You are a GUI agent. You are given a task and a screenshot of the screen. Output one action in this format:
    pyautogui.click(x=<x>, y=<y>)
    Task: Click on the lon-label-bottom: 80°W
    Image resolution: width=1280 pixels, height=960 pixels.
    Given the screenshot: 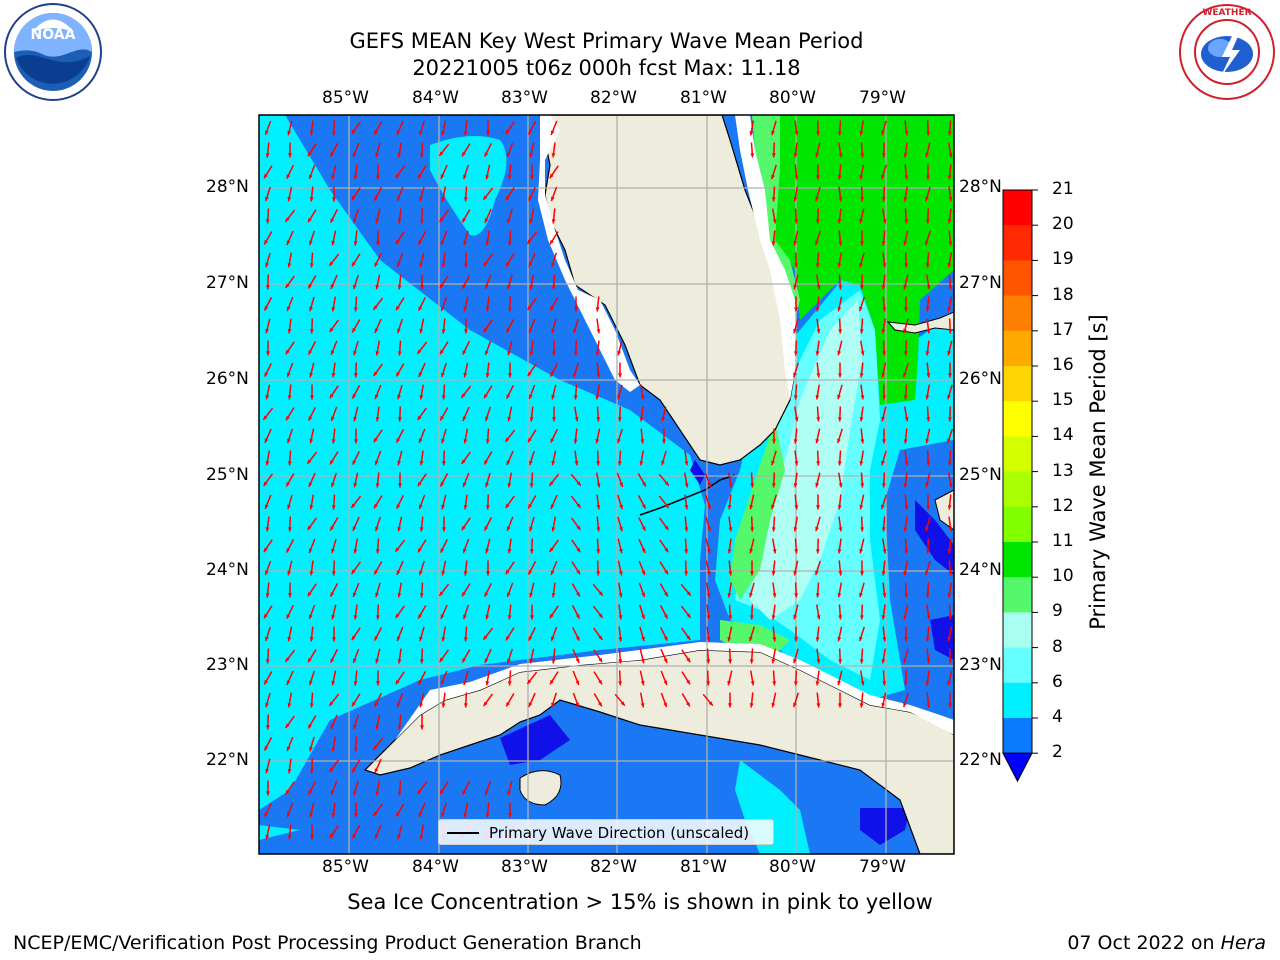 What is the action you would take?
    pyautogui.click(x=792, y=867)
    